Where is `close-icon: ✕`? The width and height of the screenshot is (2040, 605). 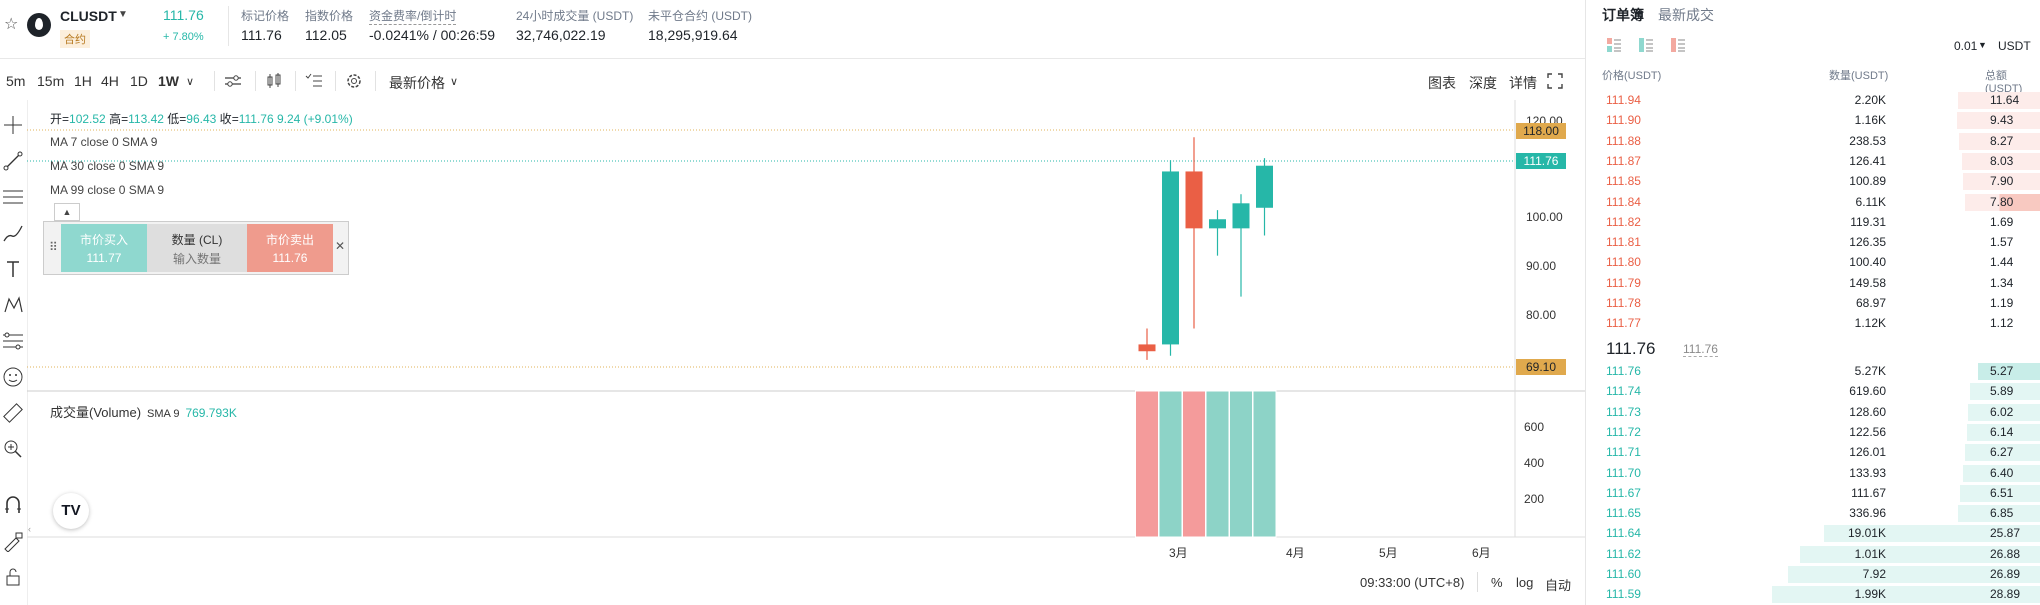 close-icon: ✕ is located at coordinates (340, 246).